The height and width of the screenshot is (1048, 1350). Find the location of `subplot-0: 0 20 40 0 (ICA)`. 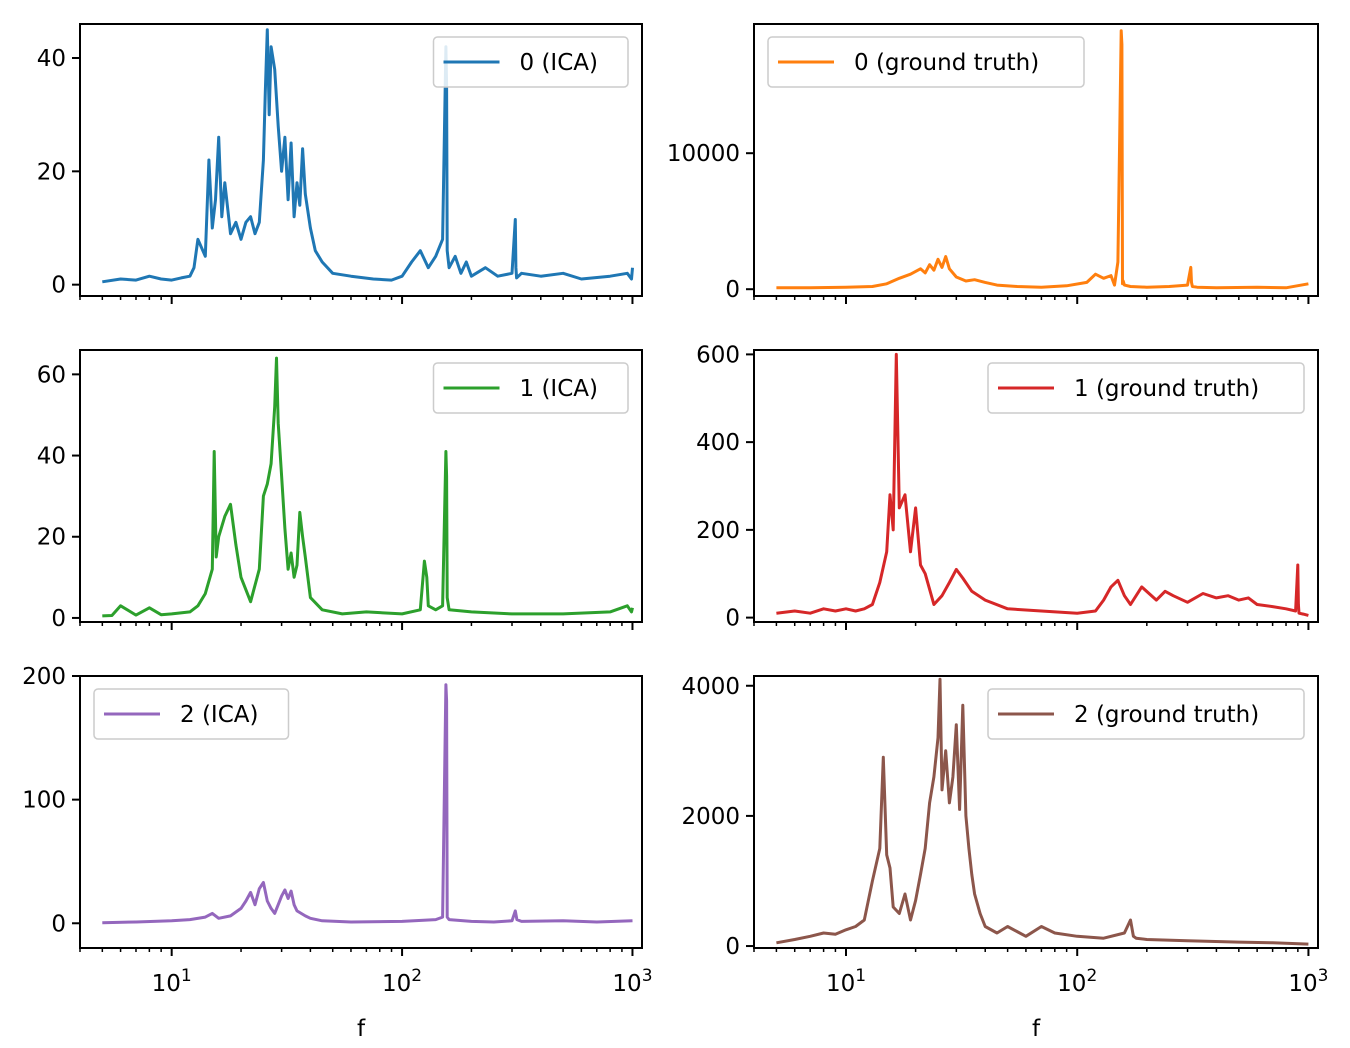

subplot-0: 0 20 40 0 (ICA) is located at coordinates (340, 163).